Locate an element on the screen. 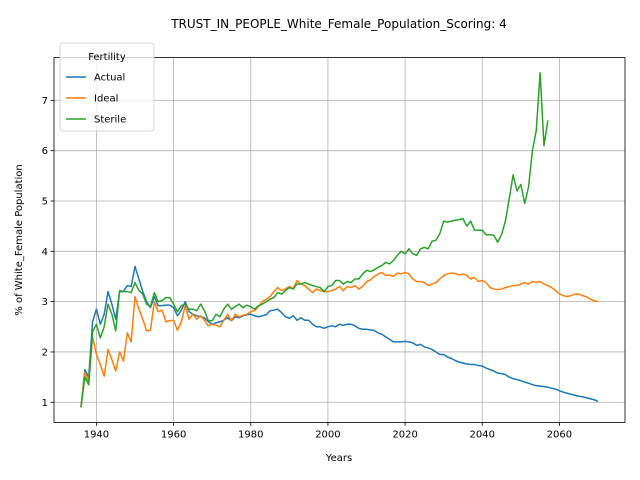  legend-title: Fertility is located at coordinates (107, 57).